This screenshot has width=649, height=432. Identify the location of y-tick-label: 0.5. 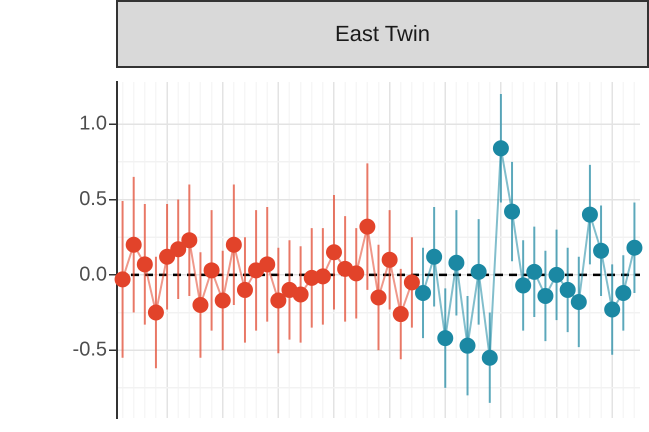
(93, 199).